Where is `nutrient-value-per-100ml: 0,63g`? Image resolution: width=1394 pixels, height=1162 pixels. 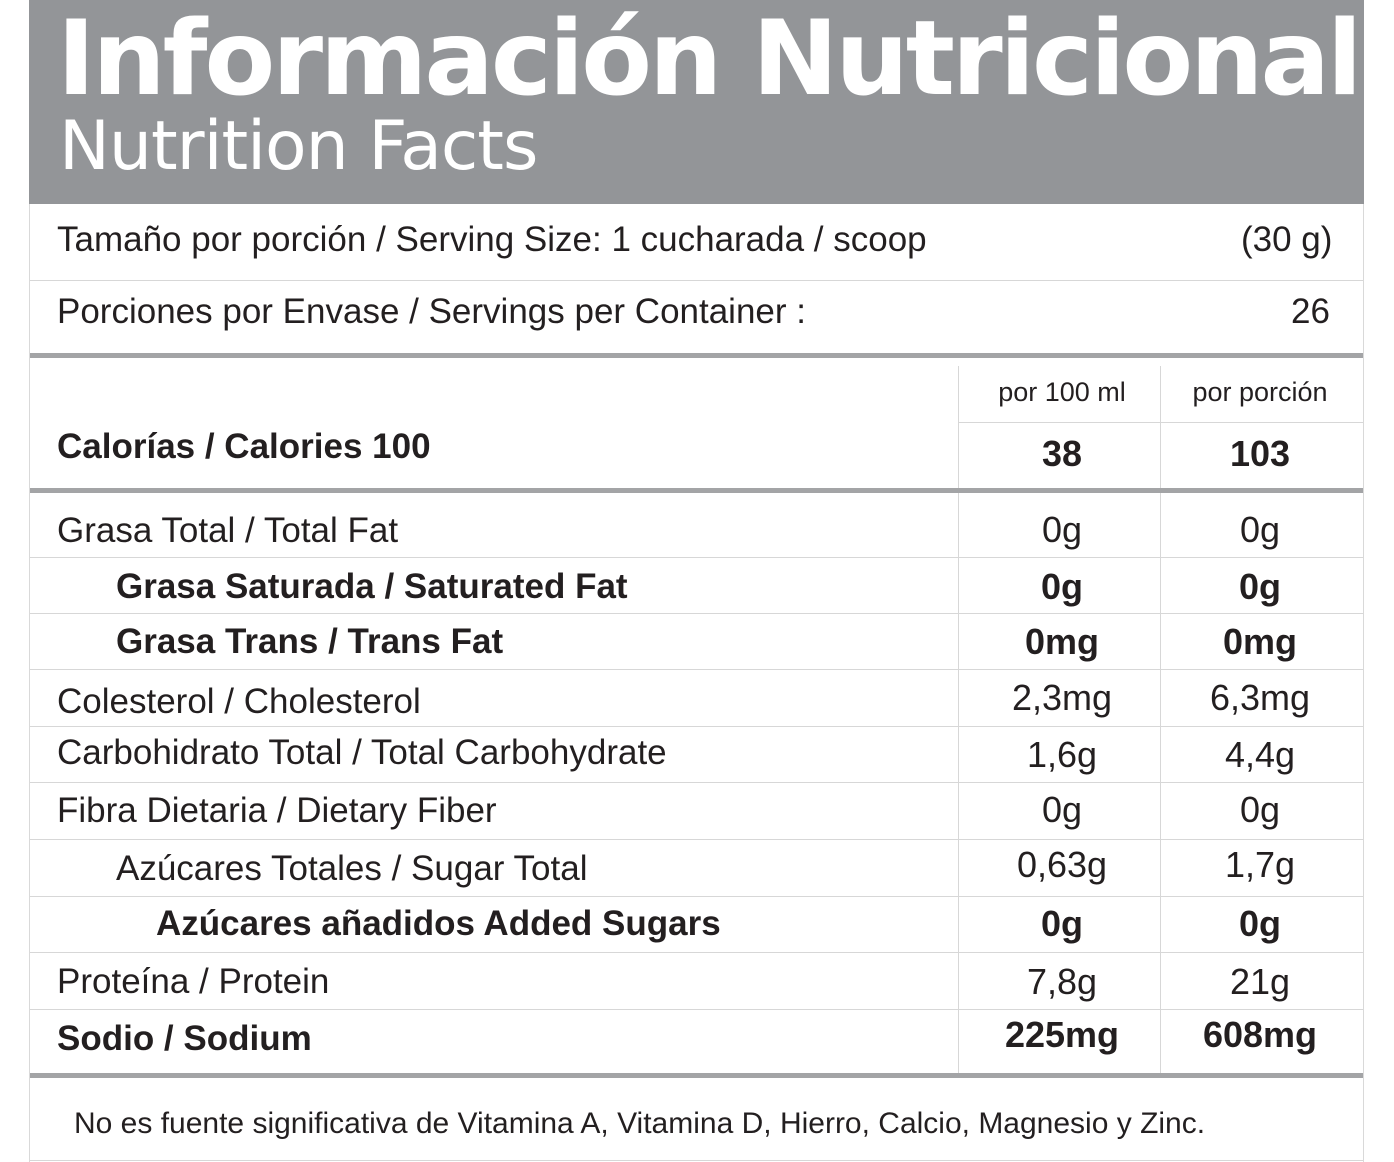
nutrient-value-per-100ml: 0,63g is located at coordinates (1062, 864).